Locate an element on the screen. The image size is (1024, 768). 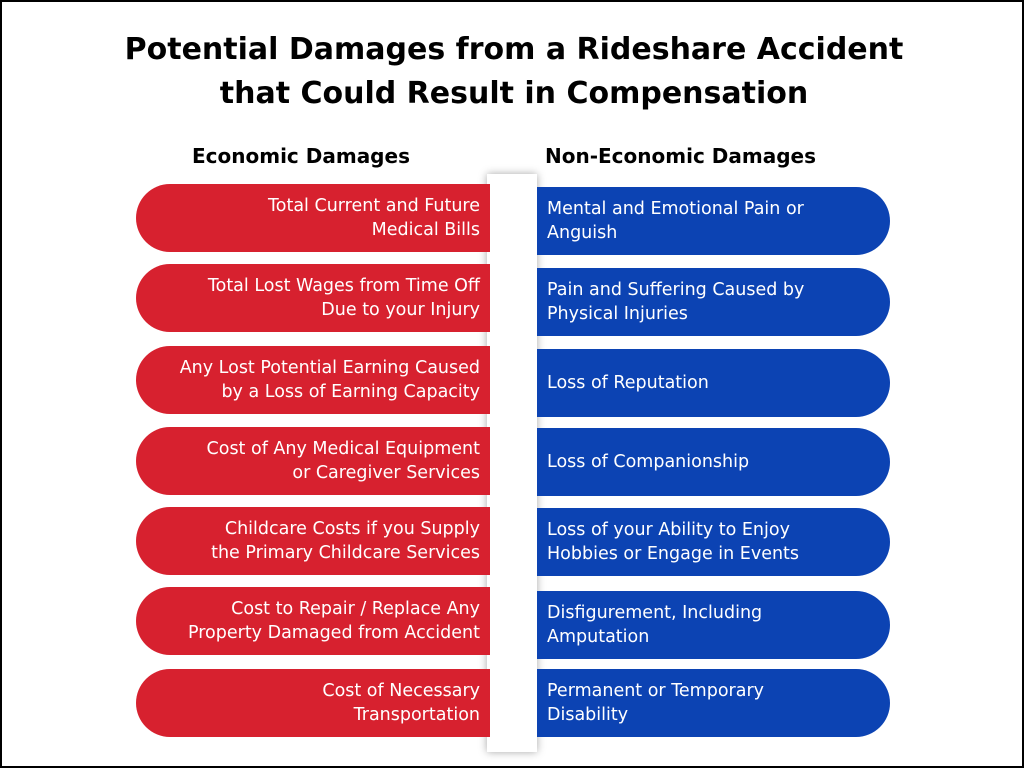
non-economic-damages-heading: Non-Economic Damages is located at coordinates (680, 156).